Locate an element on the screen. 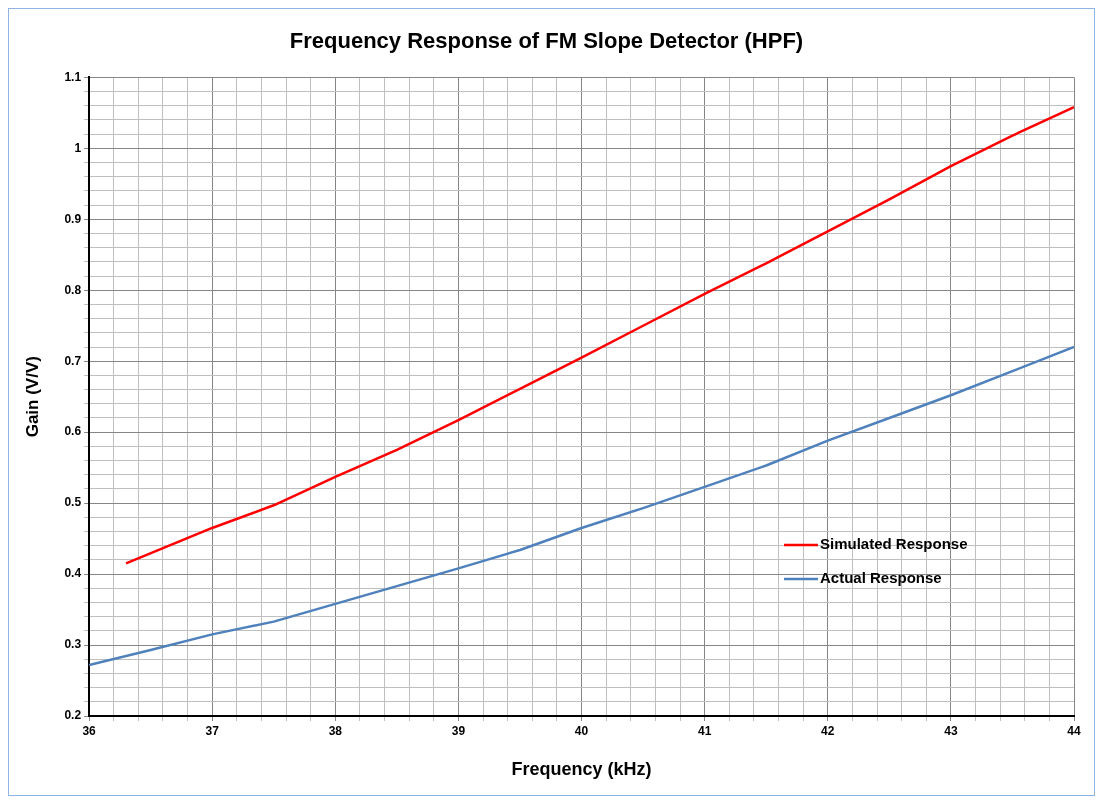 Image resolution: width=1107 pixels, height=806 pixels. y-axis-title: Gain (V/V) is located at coordinates (32, 397).